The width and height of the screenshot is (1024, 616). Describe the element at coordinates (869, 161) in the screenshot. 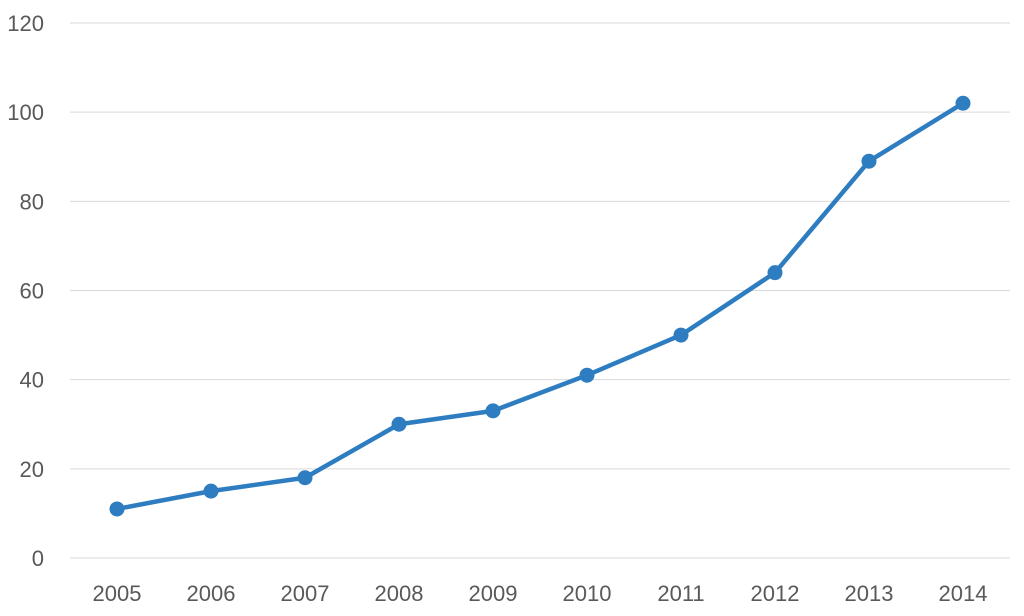

I see `data-point-2013` at that location.